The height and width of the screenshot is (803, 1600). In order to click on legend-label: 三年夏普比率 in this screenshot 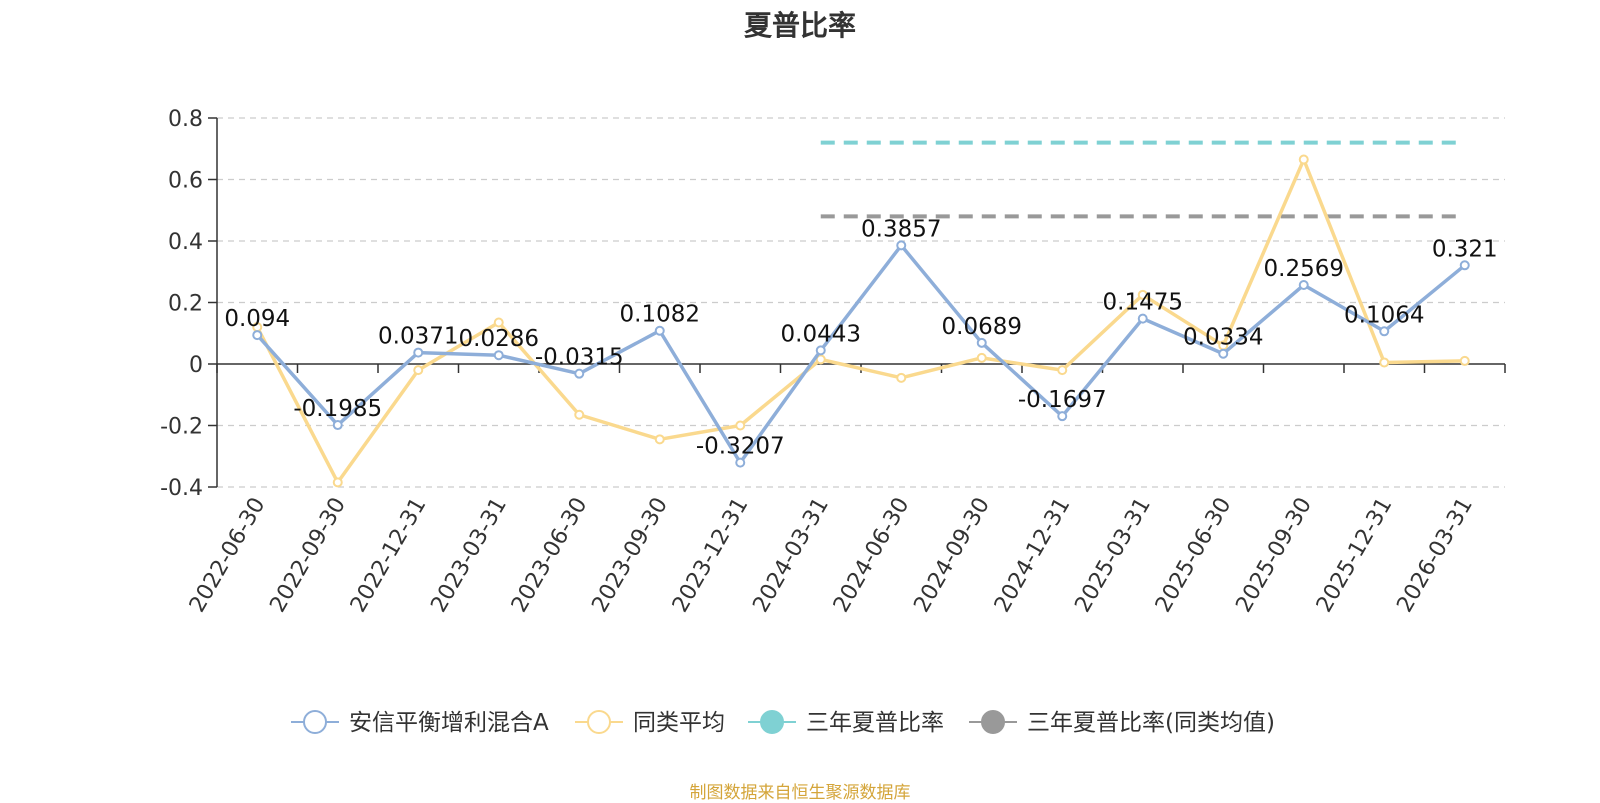, I will do `click(875, 723)`.